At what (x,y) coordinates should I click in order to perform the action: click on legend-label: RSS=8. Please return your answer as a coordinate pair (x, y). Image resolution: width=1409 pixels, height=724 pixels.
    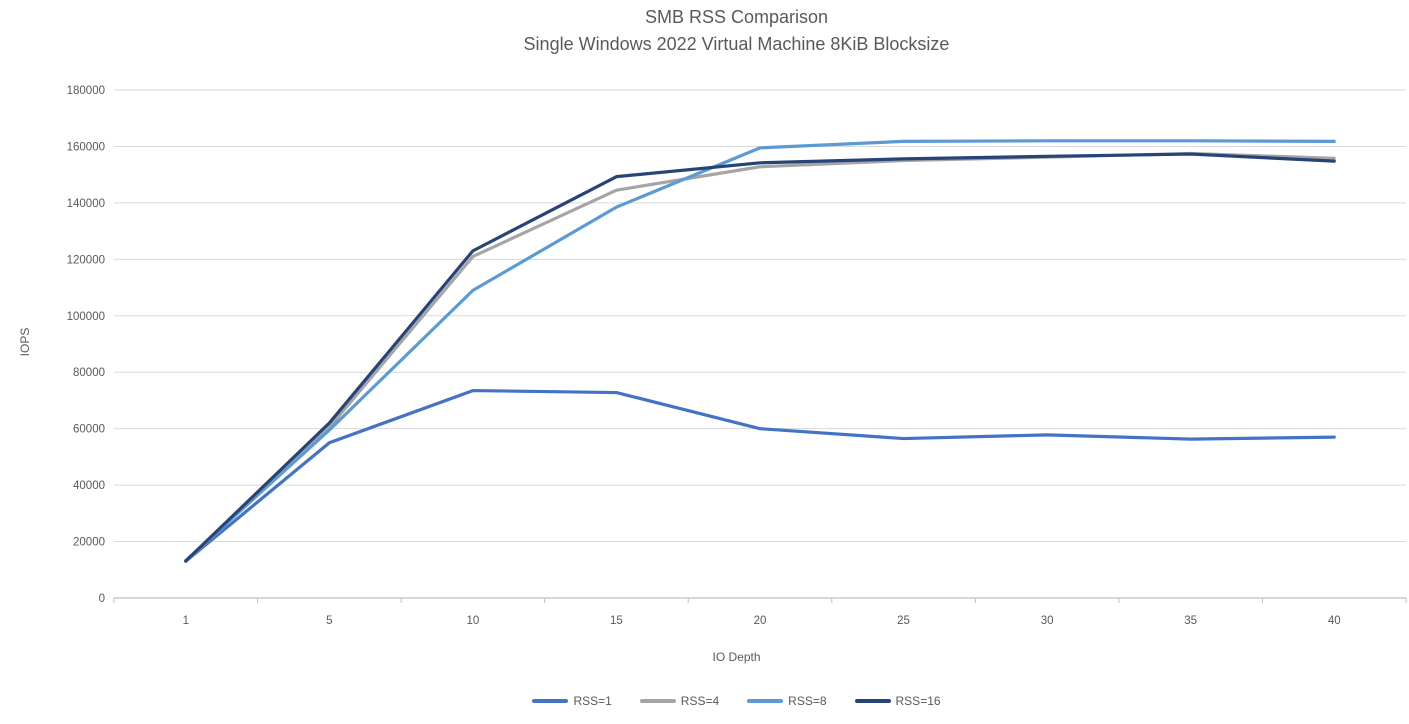
    Looking at the image, I should click on (807, 701).